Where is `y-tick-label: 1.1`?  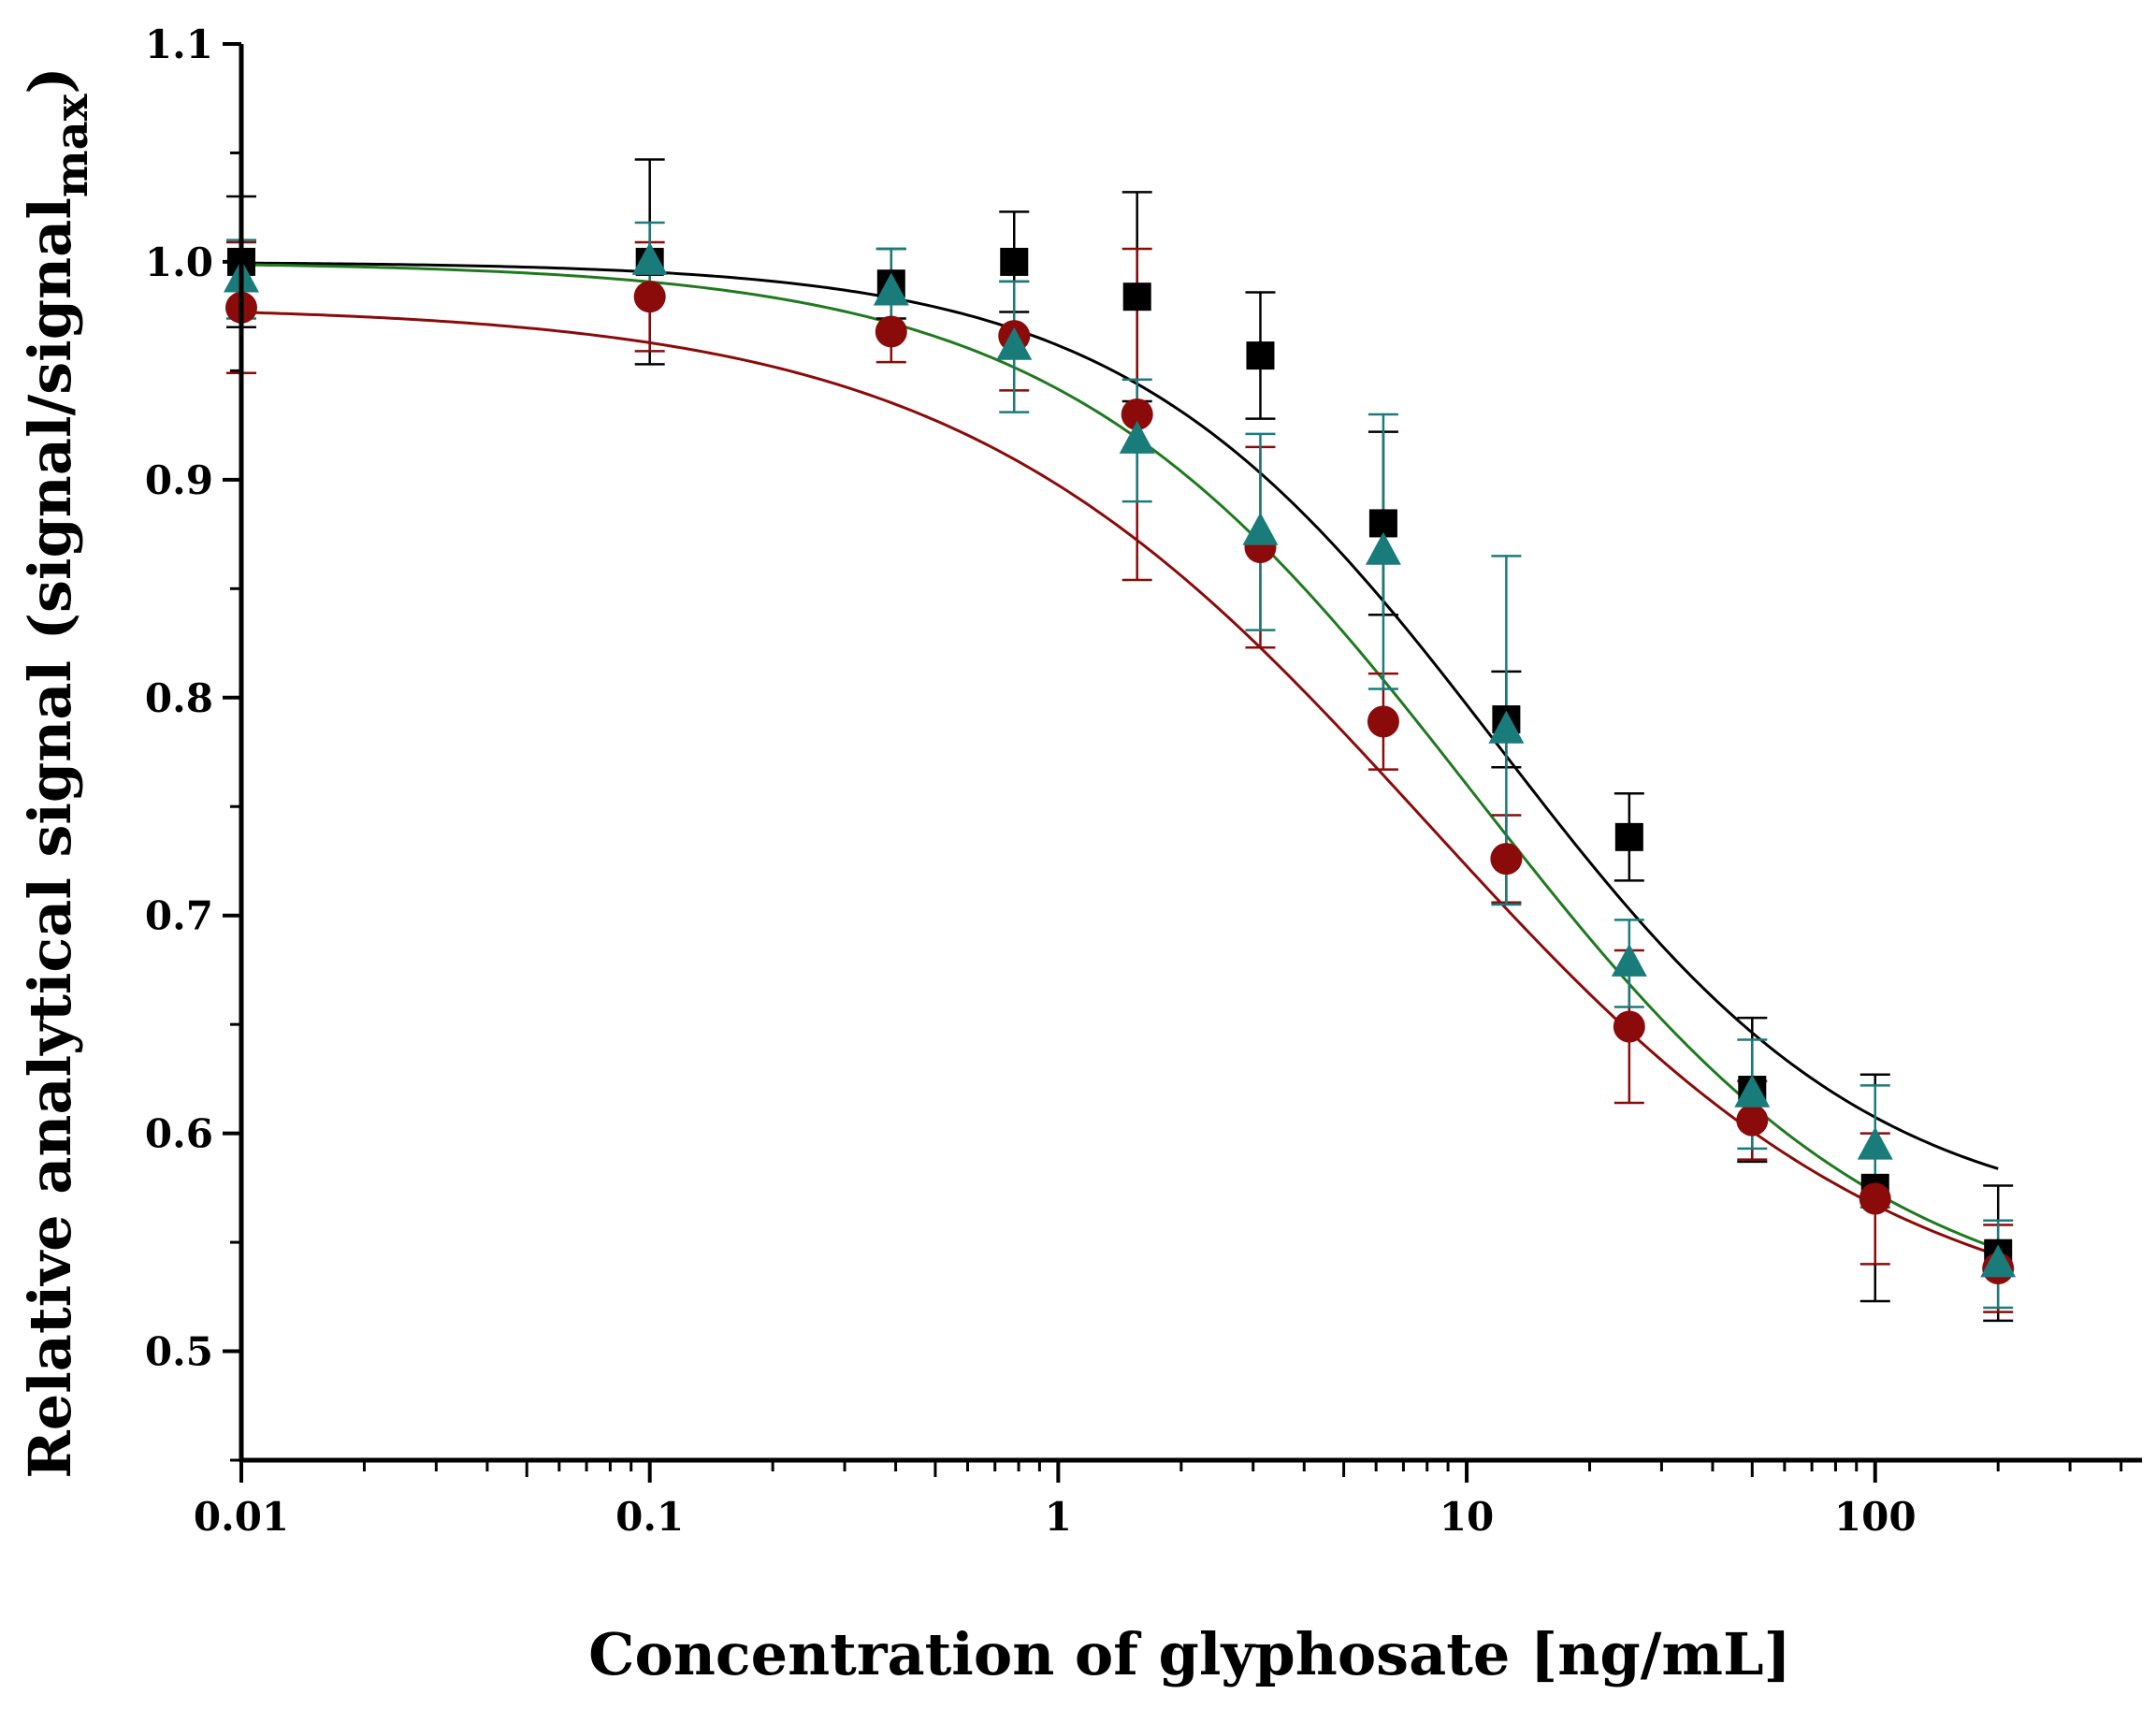 y-tick-label: 1.1 is located at coordinates (179, 44).